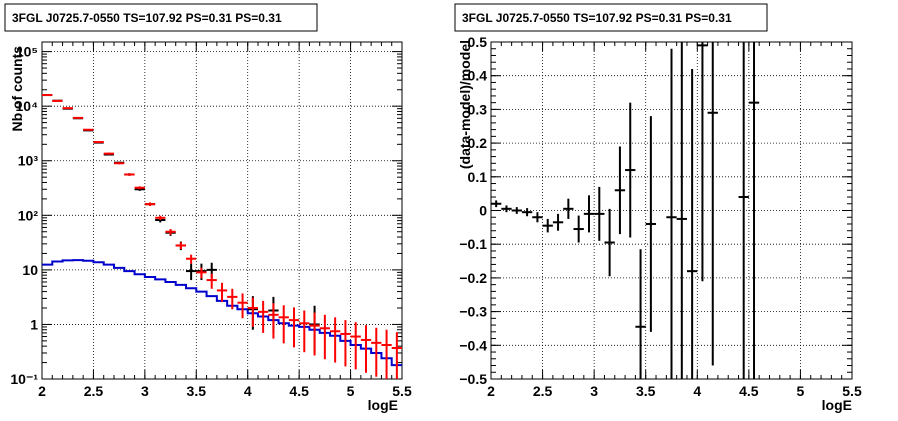  I want to click on counts-y-axis-title: Nb of counts, so click(17, 89).